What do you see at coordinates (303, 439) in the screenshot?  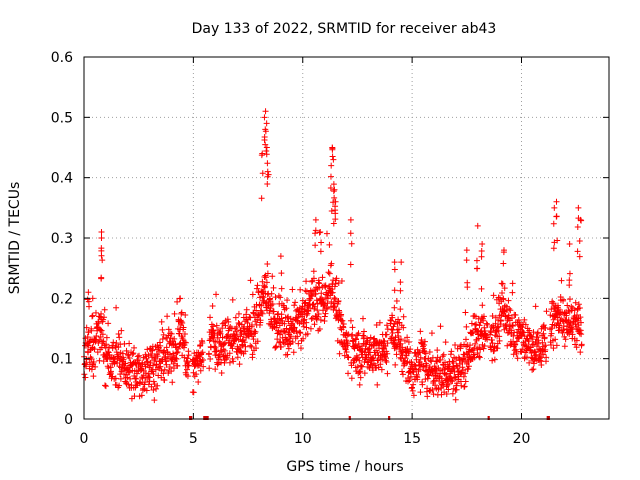 I see `x-tick-label: 10` at bounding box center [303, 439].